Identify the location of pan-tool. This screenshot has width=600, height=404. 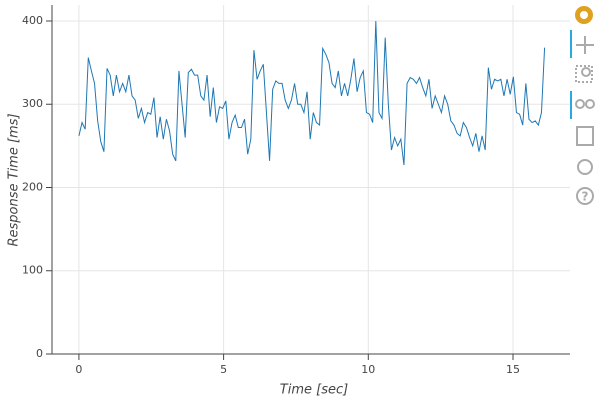
(585, 45).